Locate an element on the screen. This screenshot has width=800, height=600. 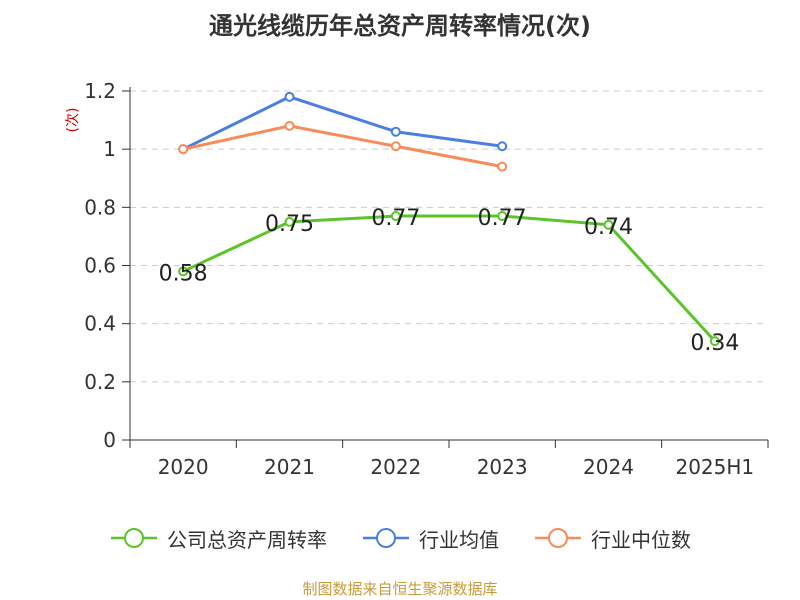
x-tick-label: 2023 is located at coordinates (502, 467).